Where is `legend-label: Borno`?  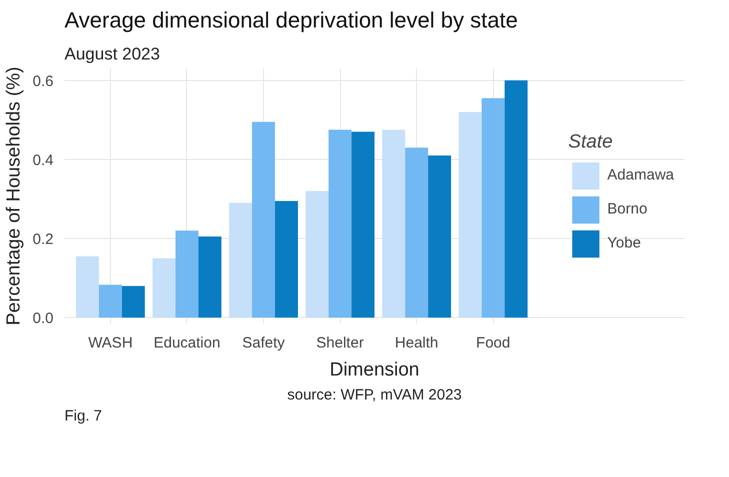
legend-label: Borno is located at coordinates (627, 209).